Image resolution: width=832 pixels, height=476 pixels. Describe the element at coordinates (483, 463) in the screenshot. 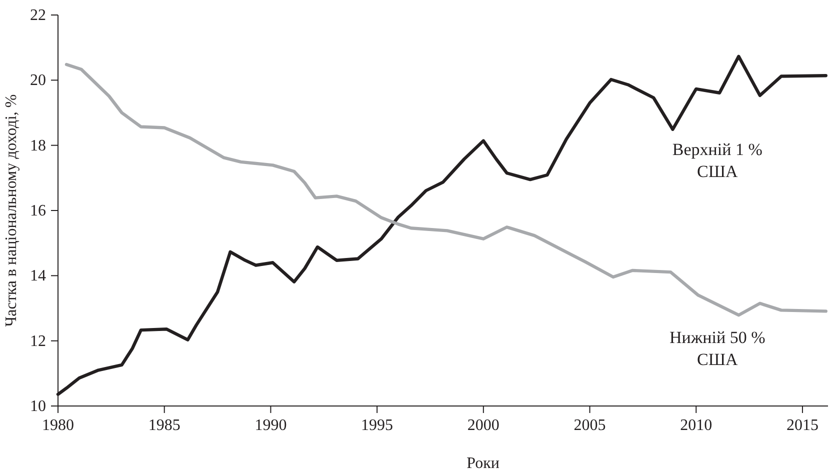

I see `x-axis-title: Роки` at that location.